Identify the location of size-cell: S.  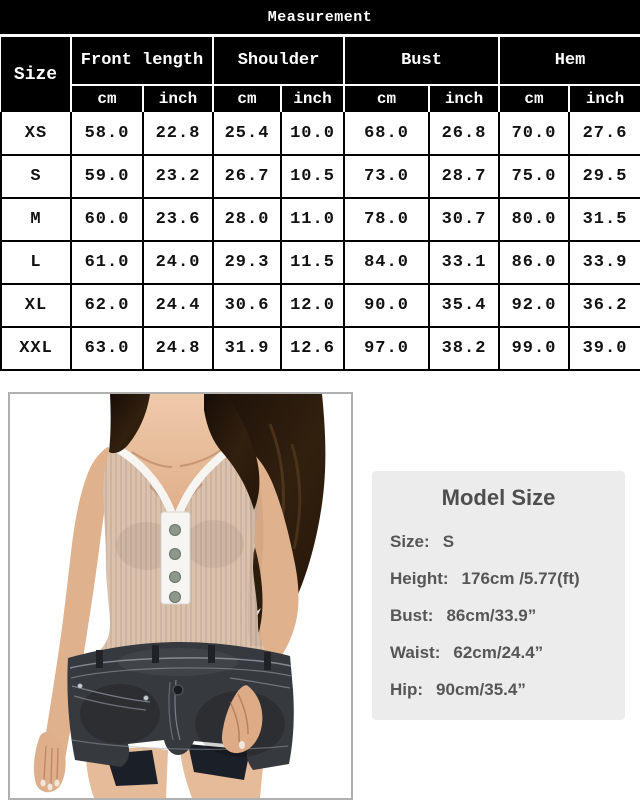
(36, 177).